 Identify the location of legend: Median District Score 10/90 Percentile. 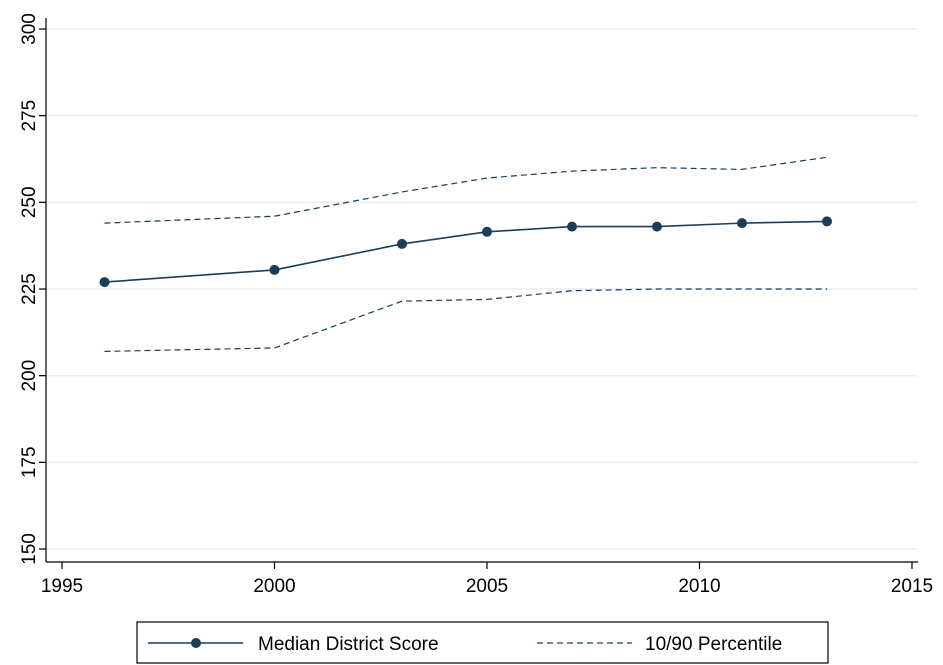
(482, 642).